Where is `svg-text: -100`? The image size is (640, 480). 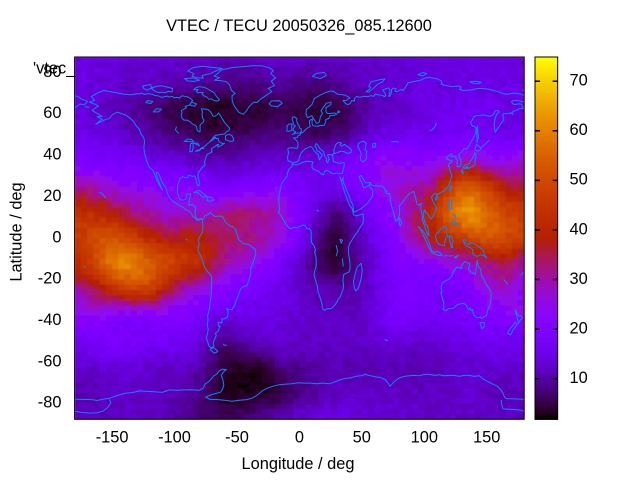
svg-text: -100 is located at coordinates (174, 438).